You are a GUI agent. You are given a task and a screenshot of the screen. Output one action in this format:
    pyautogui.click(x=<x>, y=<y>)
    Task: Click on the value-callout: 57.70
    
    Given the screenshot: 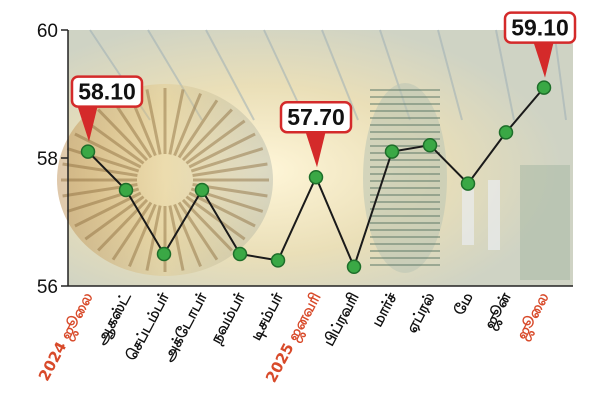 What is the action you would take?
    pyautogui.click(x=316, y=134)
    